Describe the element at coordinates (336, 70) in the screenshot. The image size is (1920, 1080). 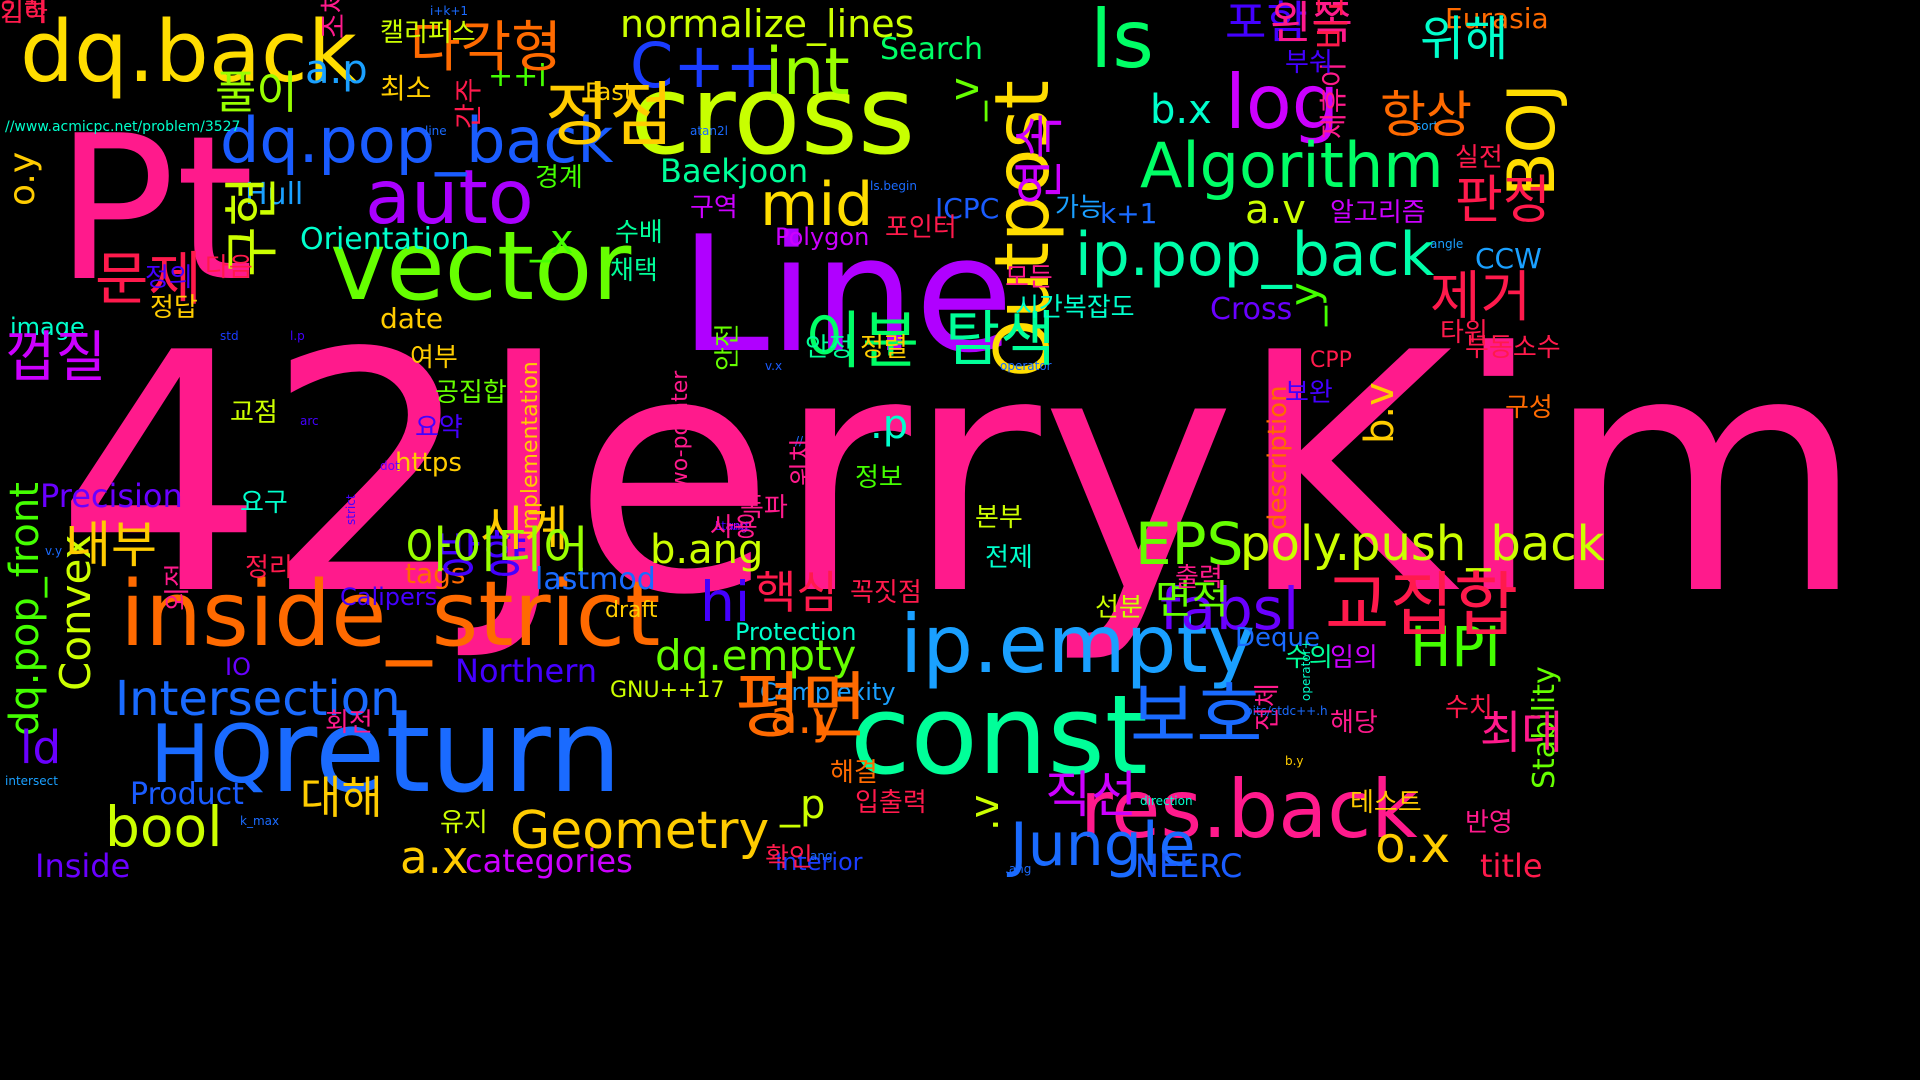
I see `cloud-word: a.p` at that location.